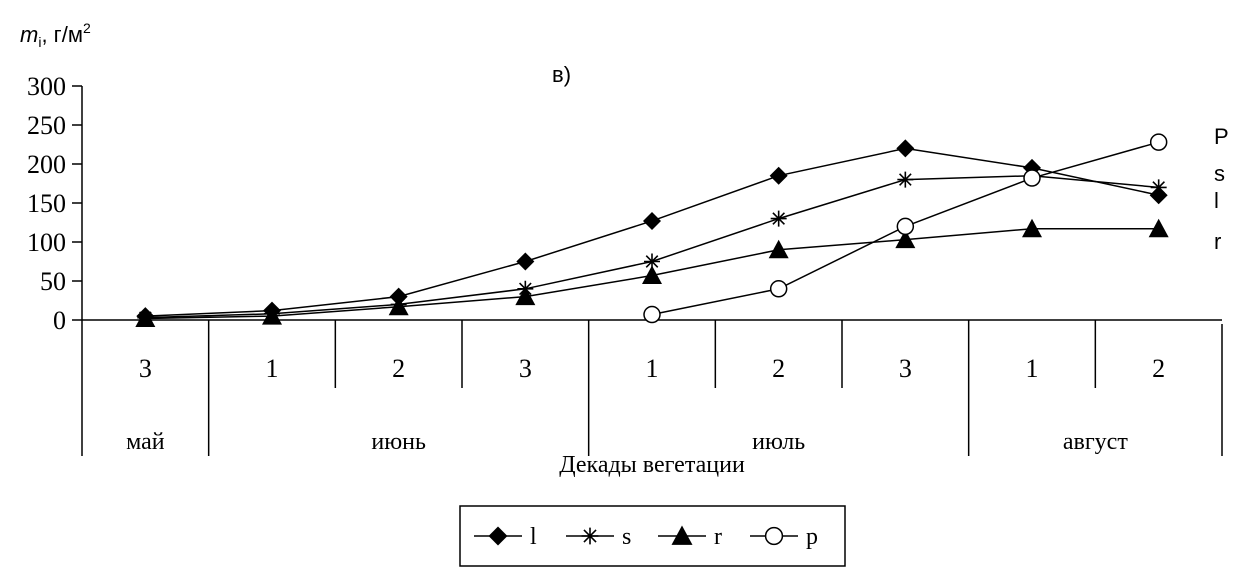  I want to click on series-p, so click(905, 228).